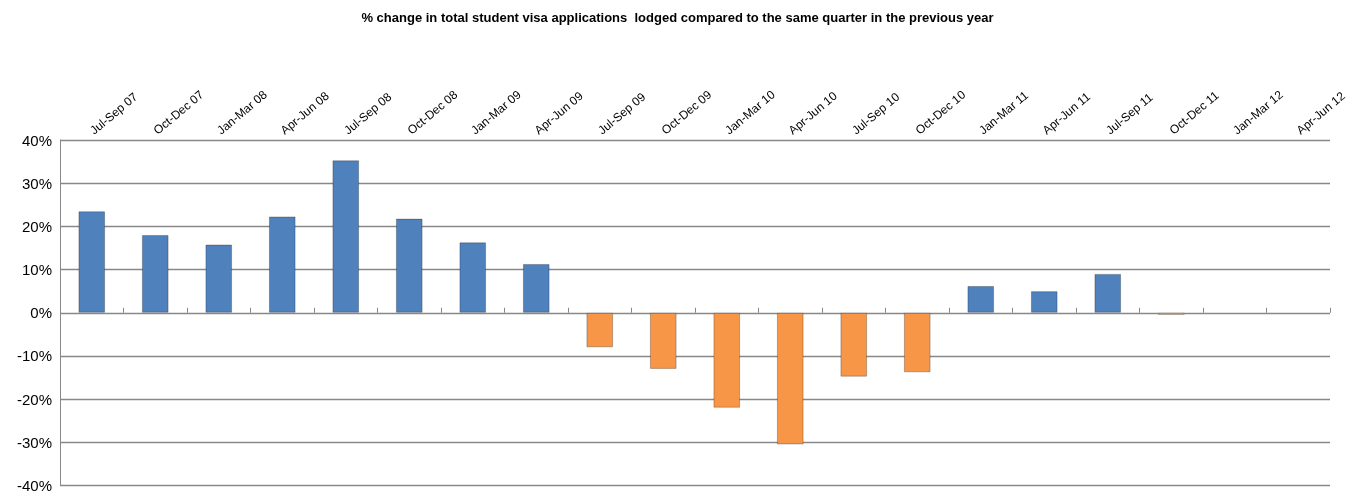 The height and width of the screenshot is (493, 1355). Describe the element at coordinates (34, 356) in the screenshot. I see `y-tick-label: -10%` at that location.